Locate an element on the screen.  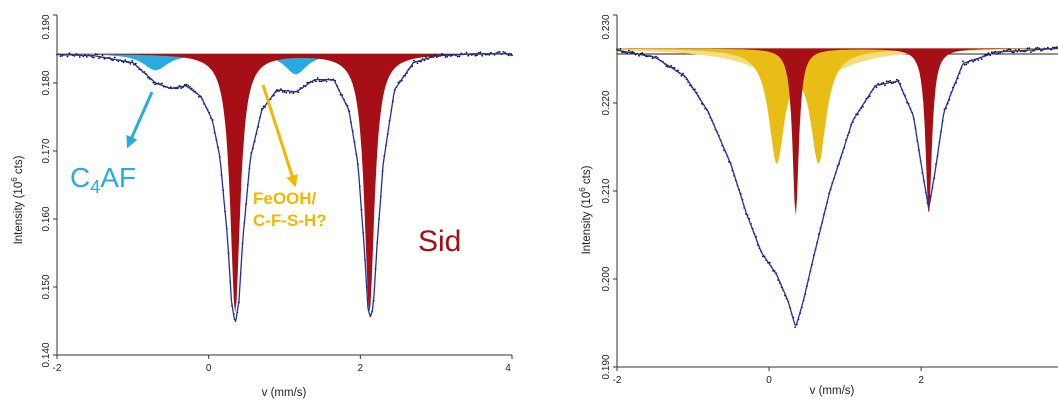
sid-annotation: Sid is located at coordinates (439, 241).